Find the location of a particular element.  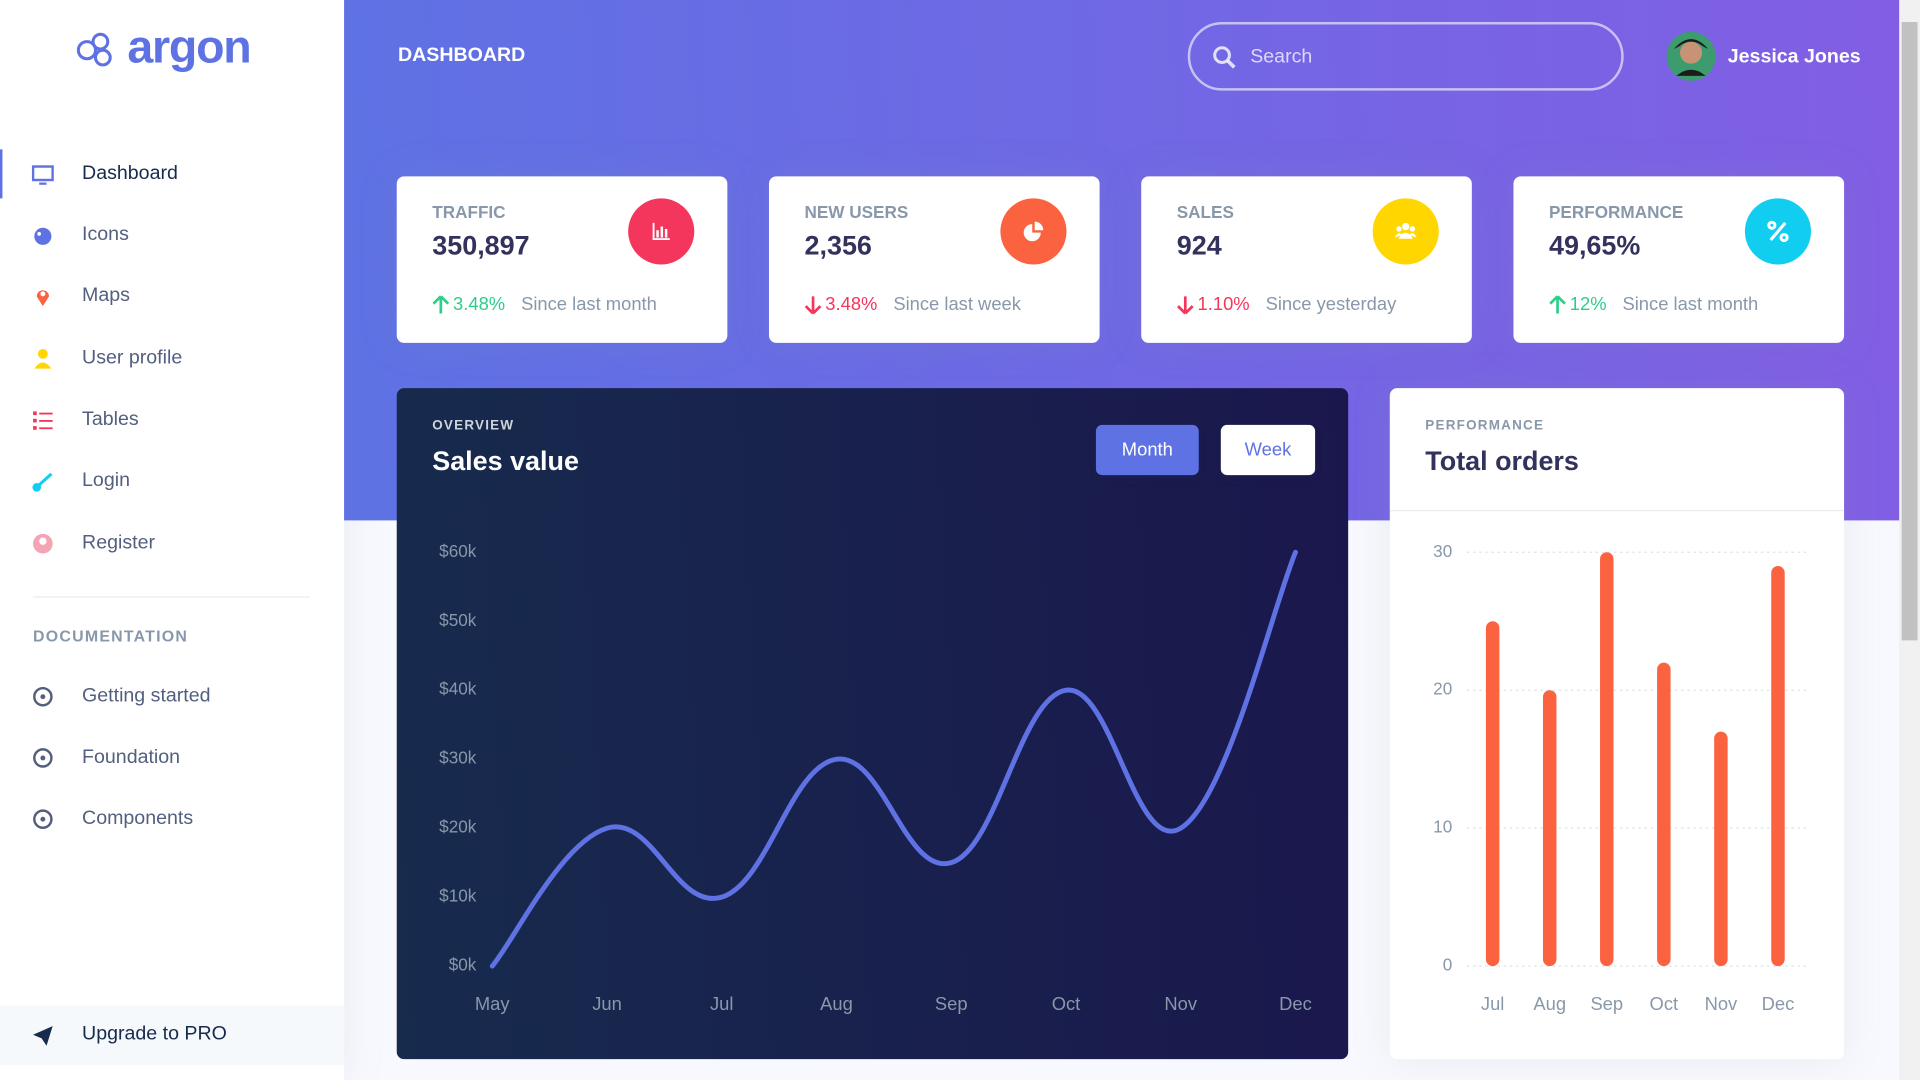

stat-label: SALES is located at coordinates (1205, 212).